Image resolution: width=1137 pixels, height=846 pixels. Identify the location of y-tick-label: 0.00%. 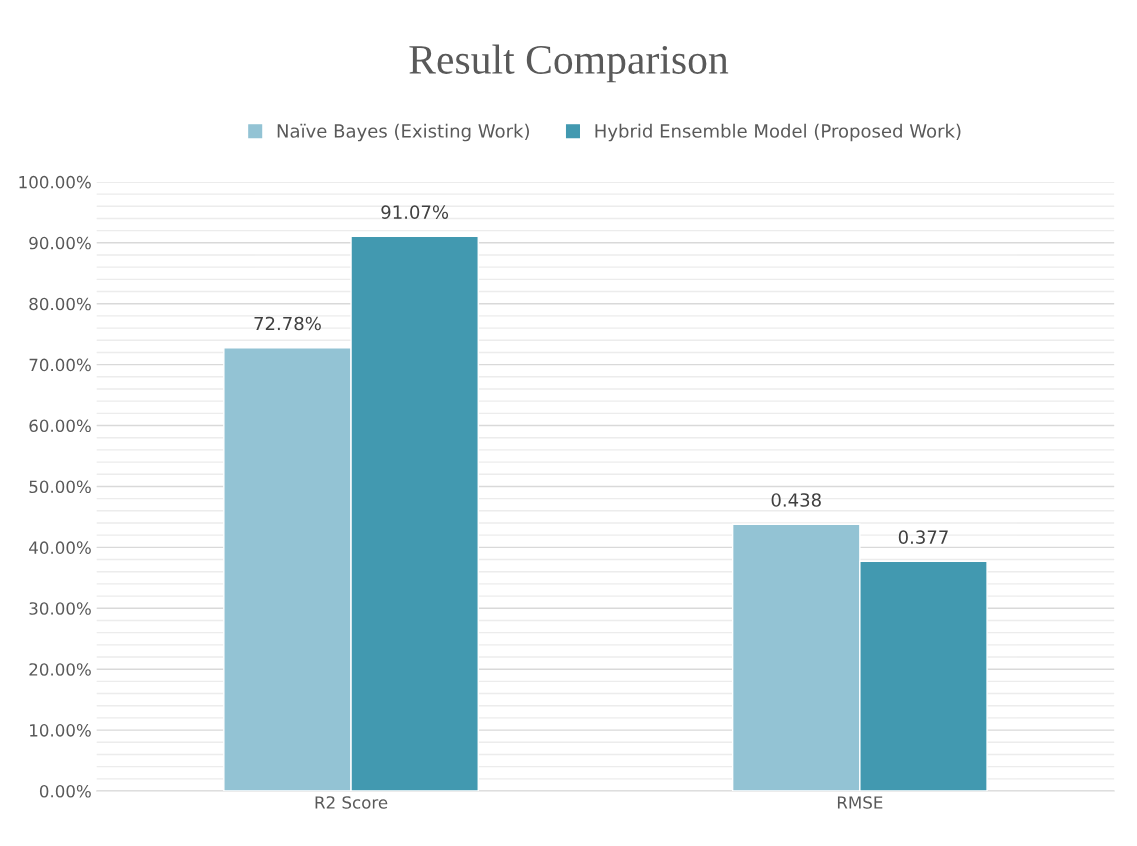
(65, 791).